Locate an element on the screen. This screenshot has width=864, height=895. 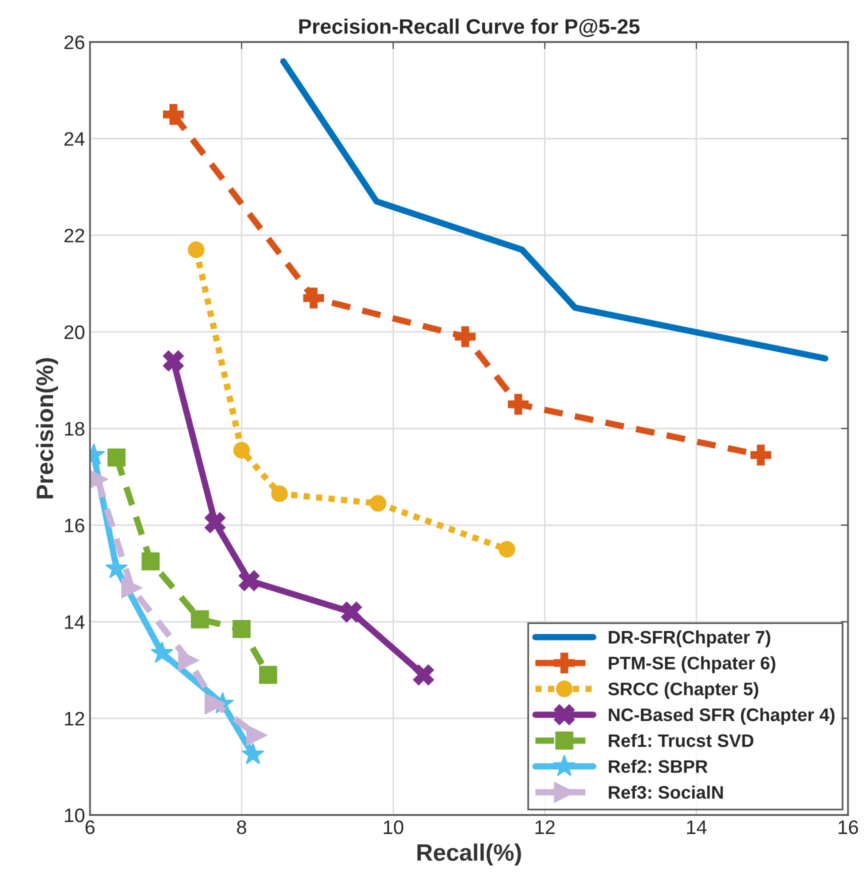
x-tick-label: 10 is located at coordinates (394, 827).